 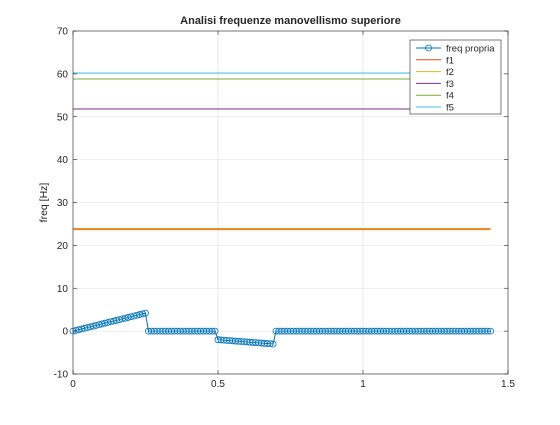 What do you see at coordinates (218, 384) in the screenshot?
I see `x-tick-label: 0.5` at bounding box center [218, 384].